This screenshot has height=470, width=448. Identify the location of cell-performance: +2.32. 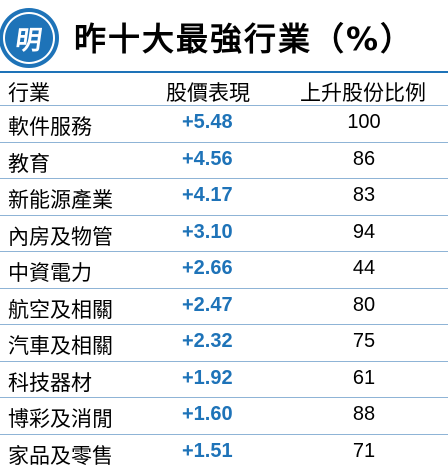
(207, 341).